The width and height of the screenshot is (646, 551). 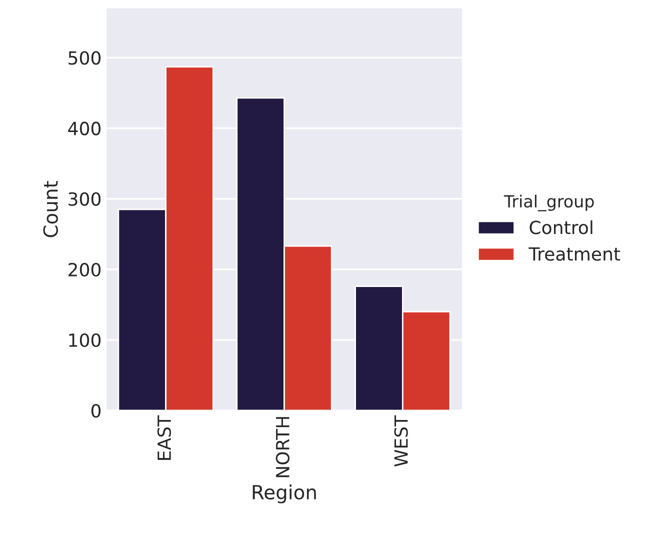 I want to click on x-tick-label: EAST, so click(x=164, y=437).